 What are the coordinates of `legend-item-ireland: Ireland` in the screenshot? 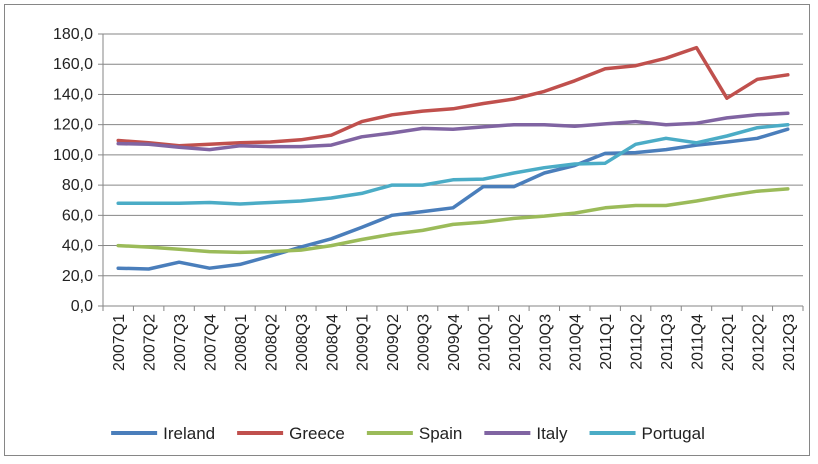 It's located at (163, 433).